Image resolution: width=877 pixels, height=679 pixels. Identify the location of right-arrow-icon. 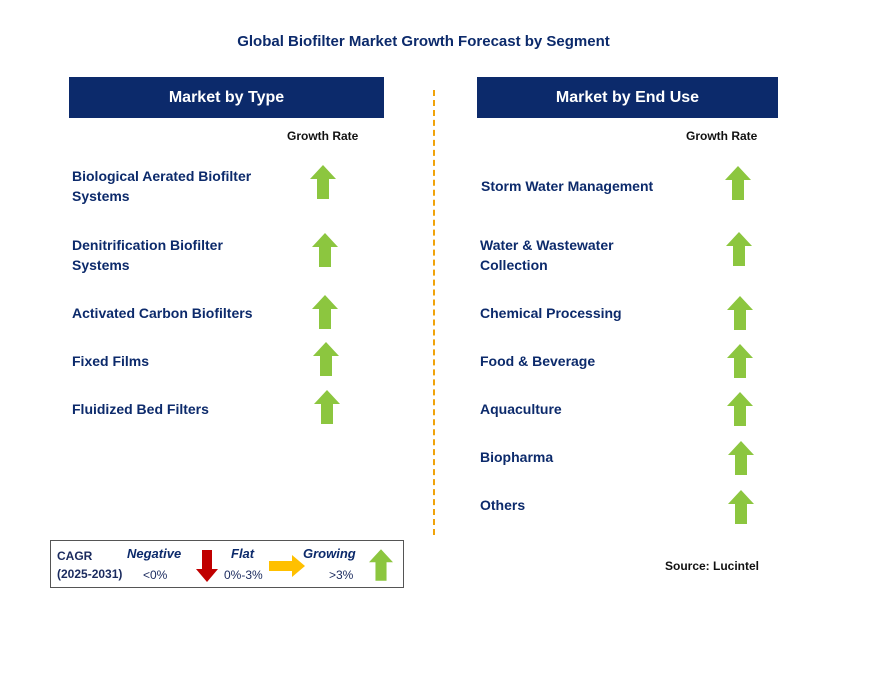
(287, 566).